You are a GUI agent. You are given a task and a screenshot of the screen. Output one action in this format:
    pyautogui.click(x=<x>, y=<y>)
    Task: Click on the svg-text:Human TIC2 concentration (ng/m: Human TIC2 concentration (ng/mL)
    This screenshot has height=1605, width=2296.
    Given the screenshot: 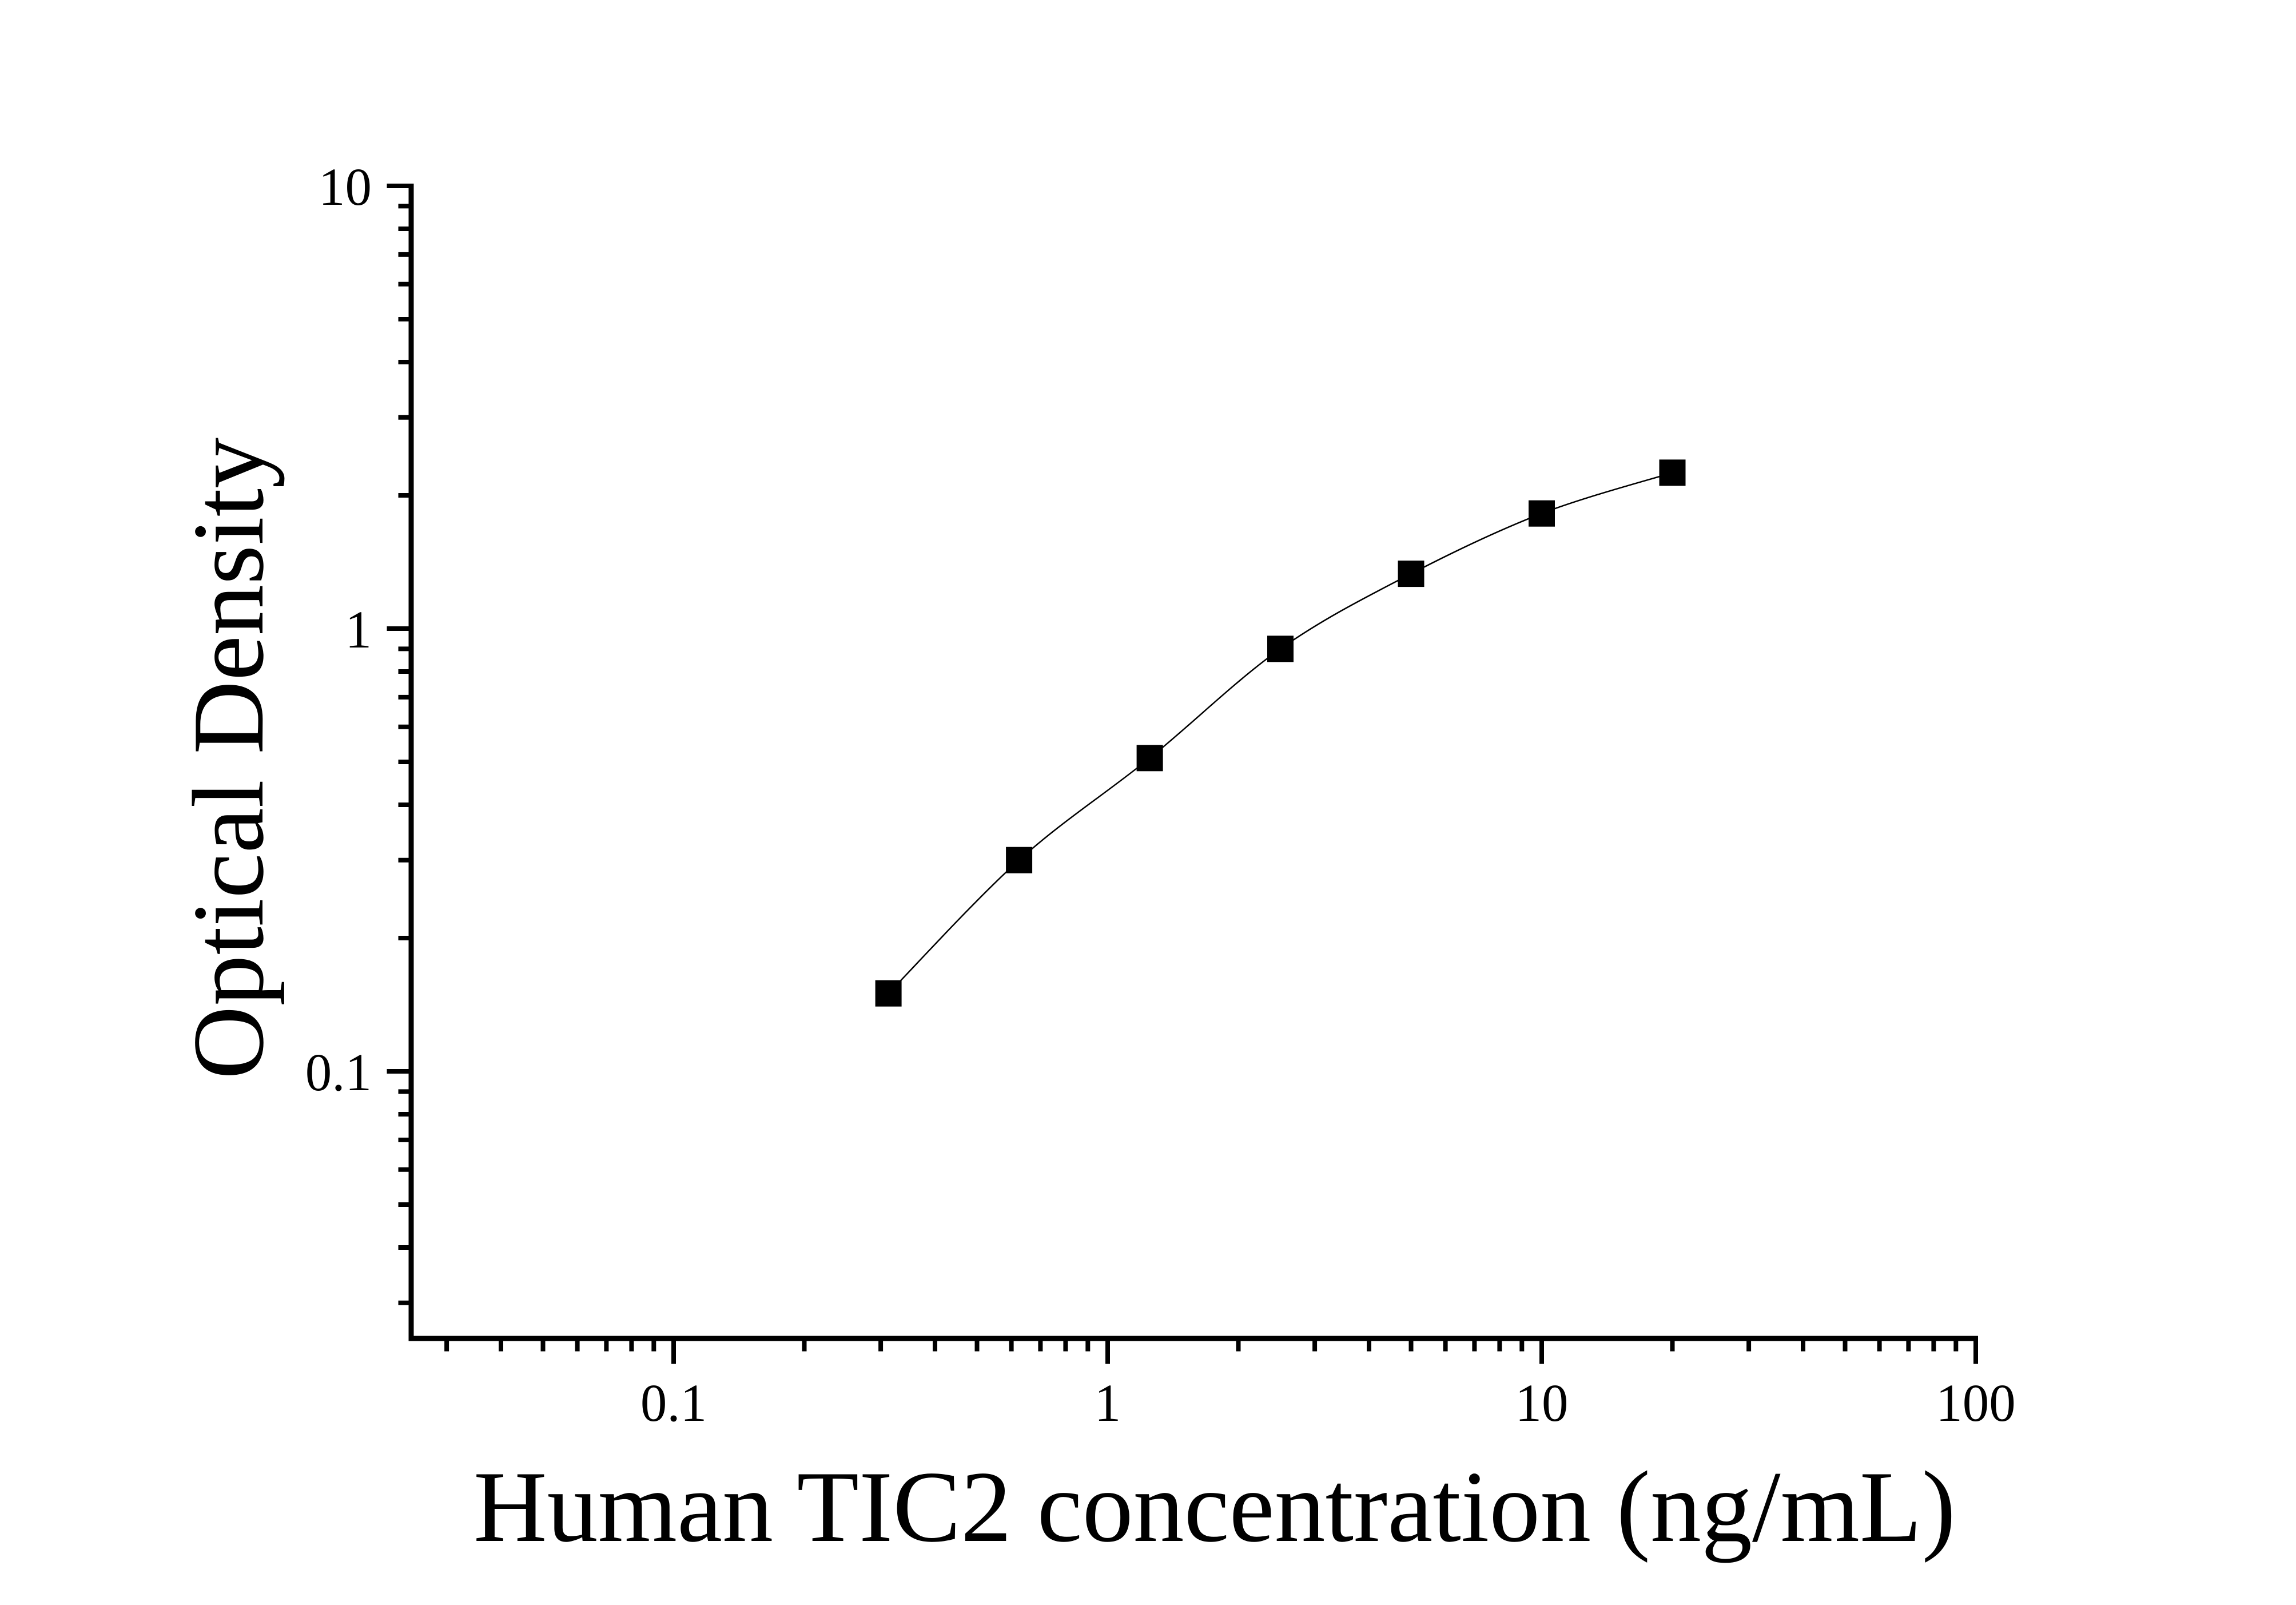 What is the action you would take?
    pyautogui.click(x=1214, y=1506)
    